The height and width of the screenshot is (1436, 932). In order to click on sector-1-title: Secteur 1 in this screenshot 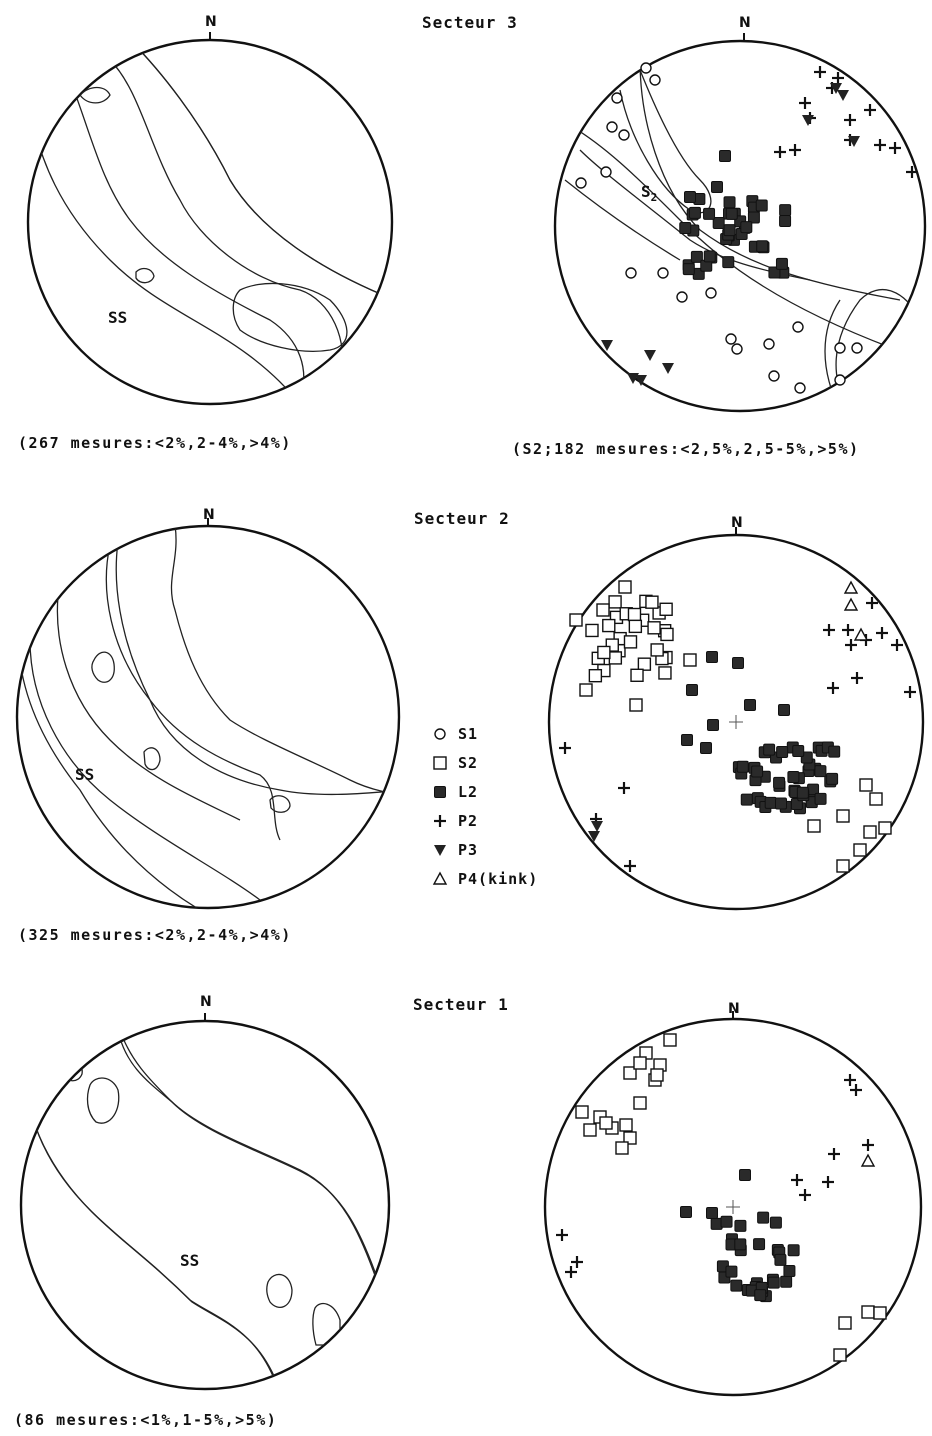, I will do `click(461, 1004)`.